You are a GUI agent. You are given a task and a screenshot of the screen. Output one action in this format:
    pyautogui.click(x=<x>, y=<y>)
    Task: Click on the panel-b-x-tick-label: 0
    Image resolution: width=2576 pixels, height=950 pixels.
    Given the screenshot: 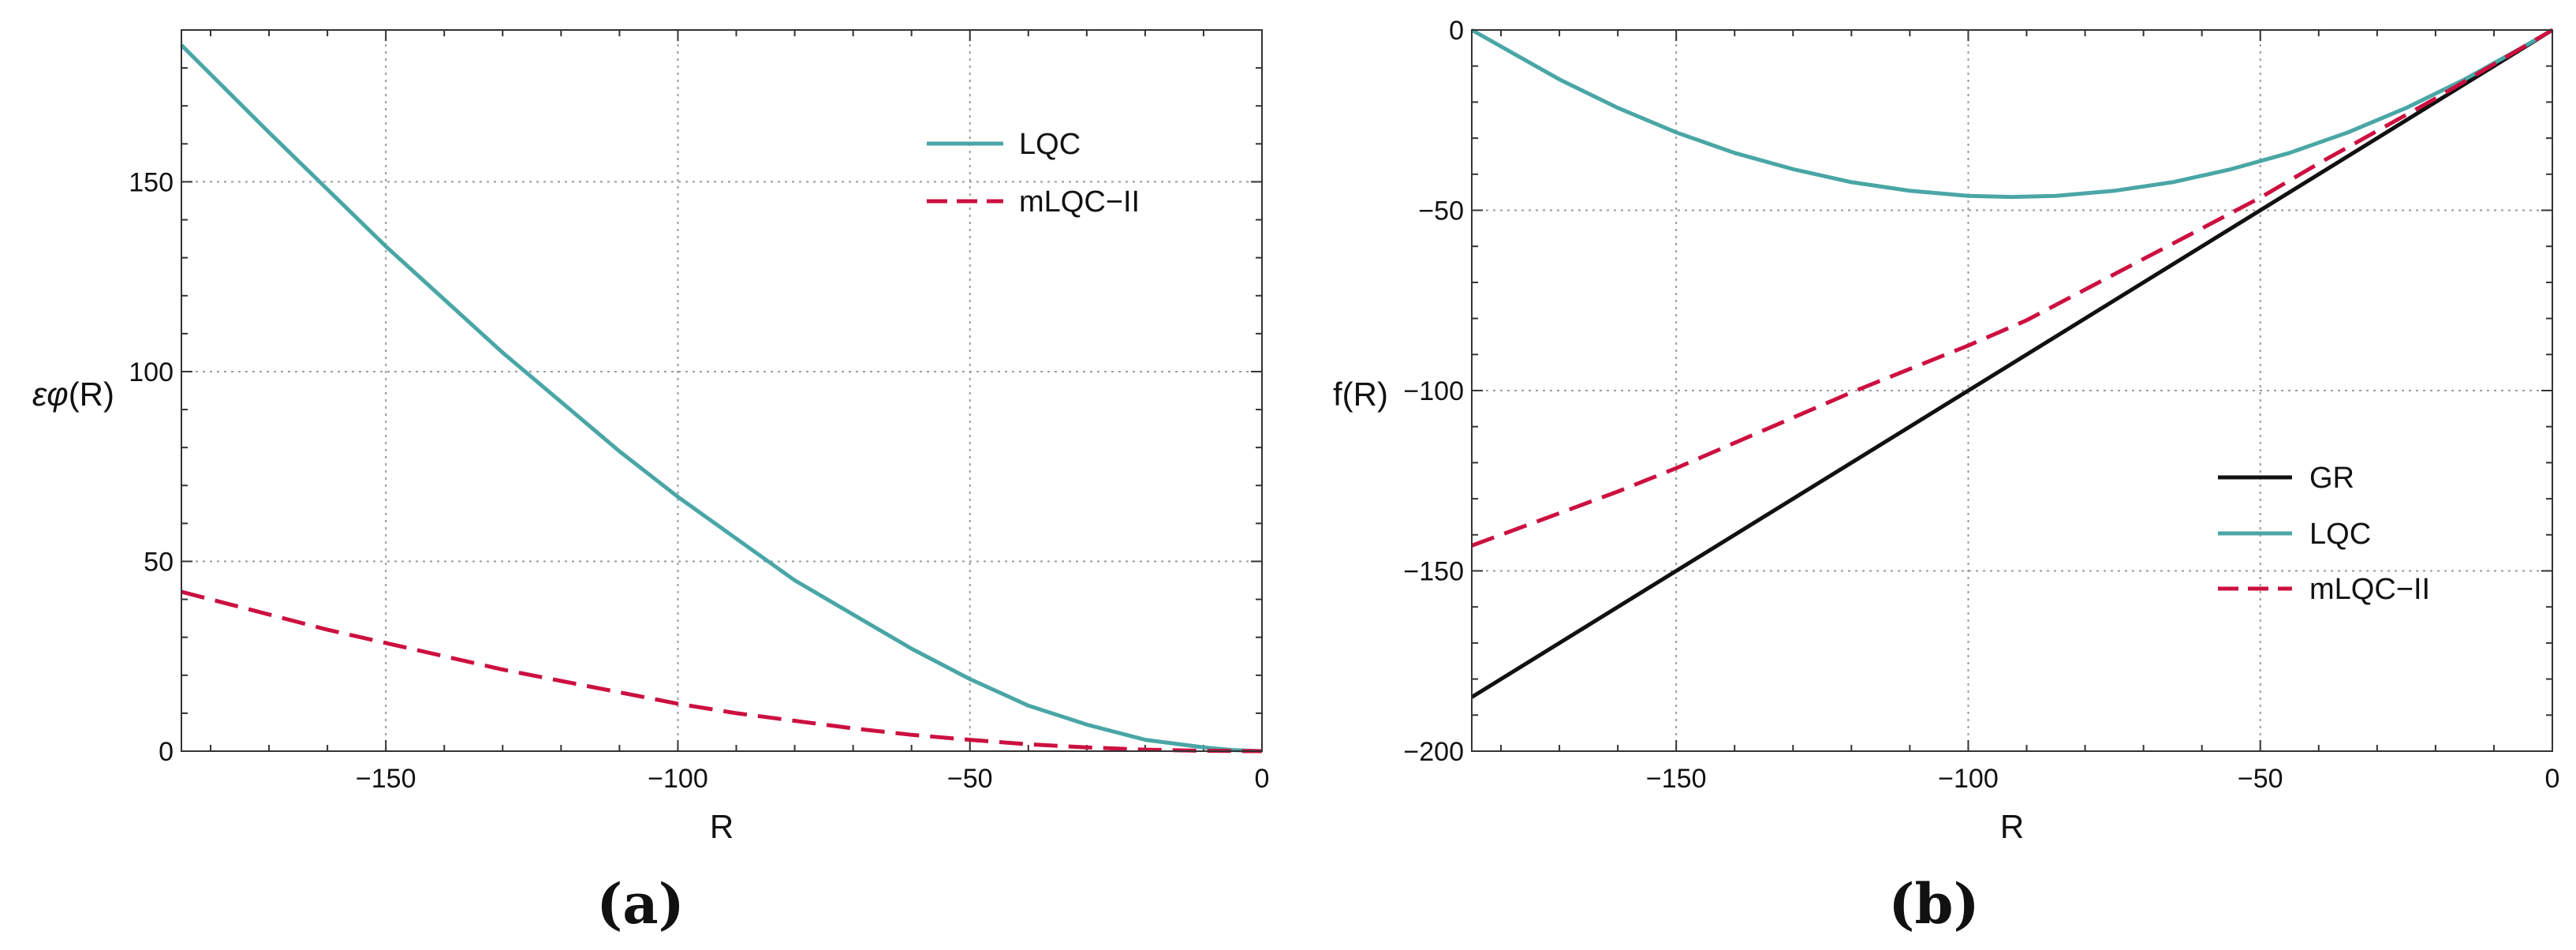 What is the action you would take?
    pyautogui.click(x=2552, y=779)
    